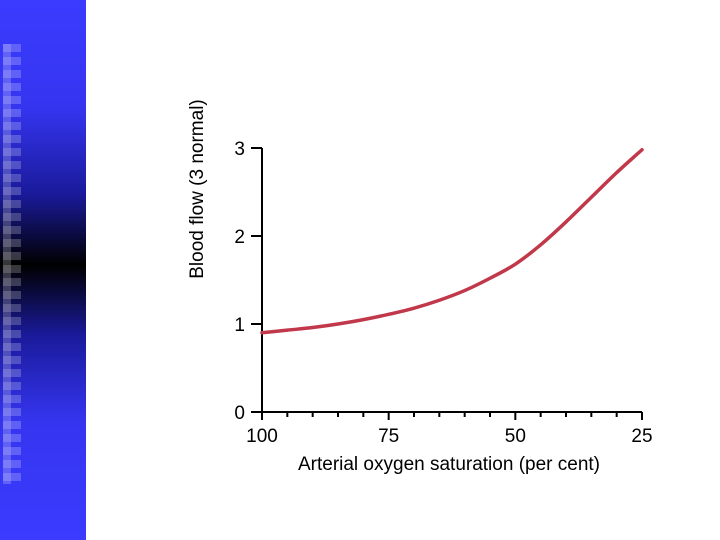  What do you see at coordinates (43, 270) in the screenshot?
I see `slide-sidebar-decoration` at bounding box center [43, 270].